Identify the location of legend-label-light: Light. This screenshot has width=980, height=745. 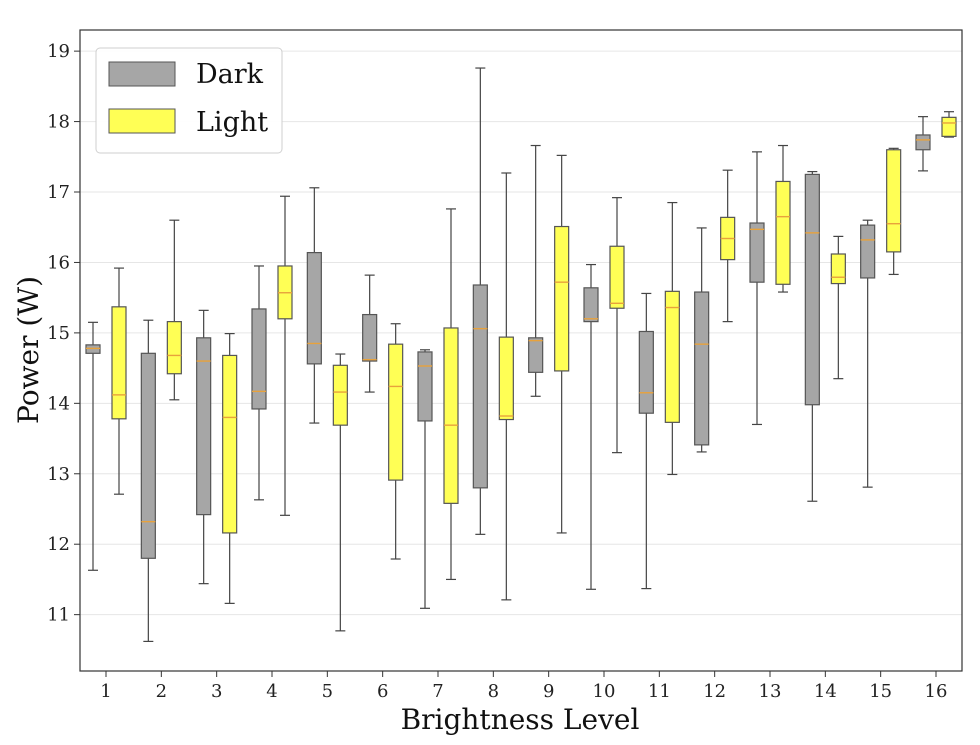
(232, 122).